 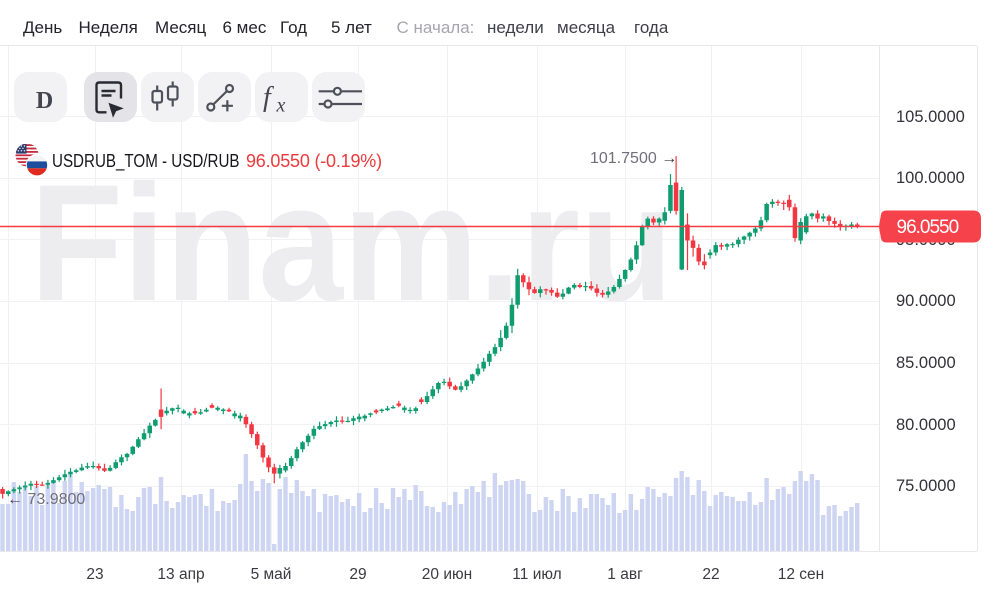 I want to click on svg-text: 22, so click(x=710, y=574).